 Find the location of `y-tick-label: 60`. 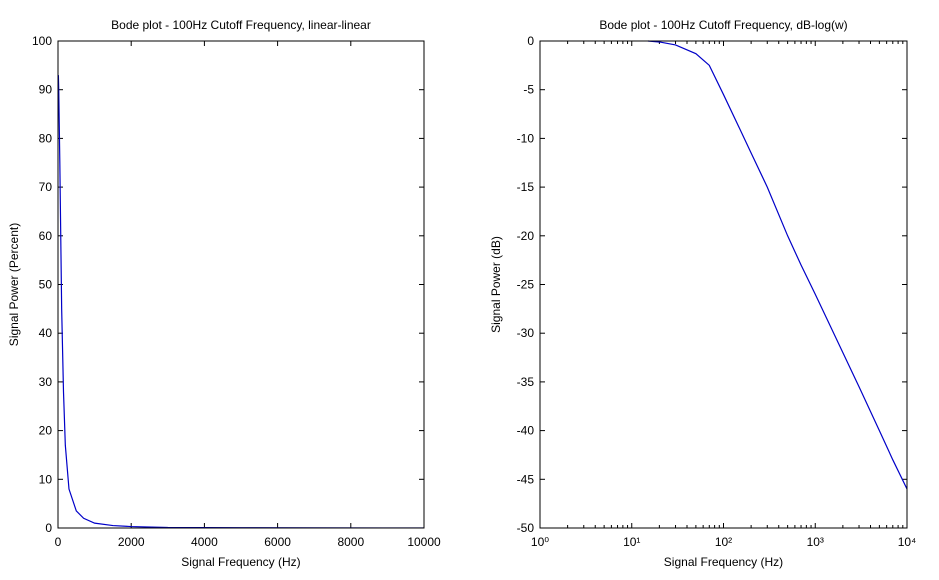

y-tick-label: 60 is located at coordinates (46, 236).